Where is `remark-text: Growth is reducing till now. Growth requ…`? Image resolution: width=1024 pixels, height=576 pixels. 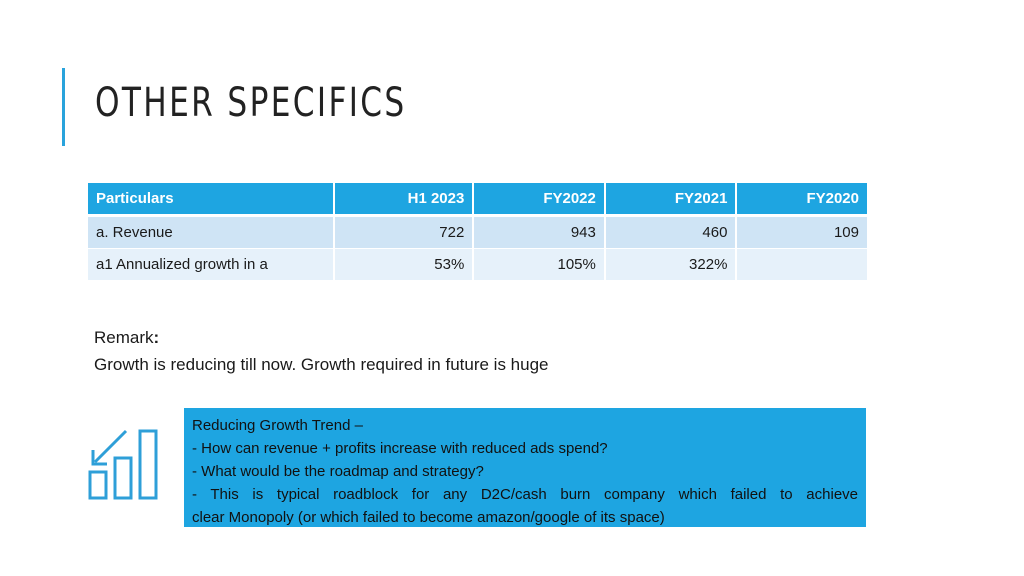
remark-text: Growth is reducing till now. Growth requ… is located at coordinates (321, 364).